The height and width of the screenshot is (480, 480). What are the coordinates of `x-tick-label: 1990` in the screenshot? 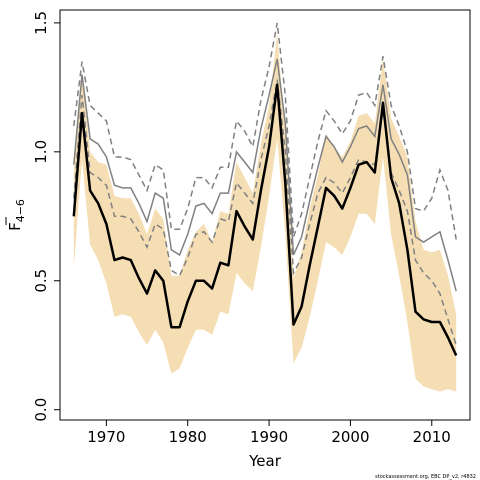 It's located at (269, 437).